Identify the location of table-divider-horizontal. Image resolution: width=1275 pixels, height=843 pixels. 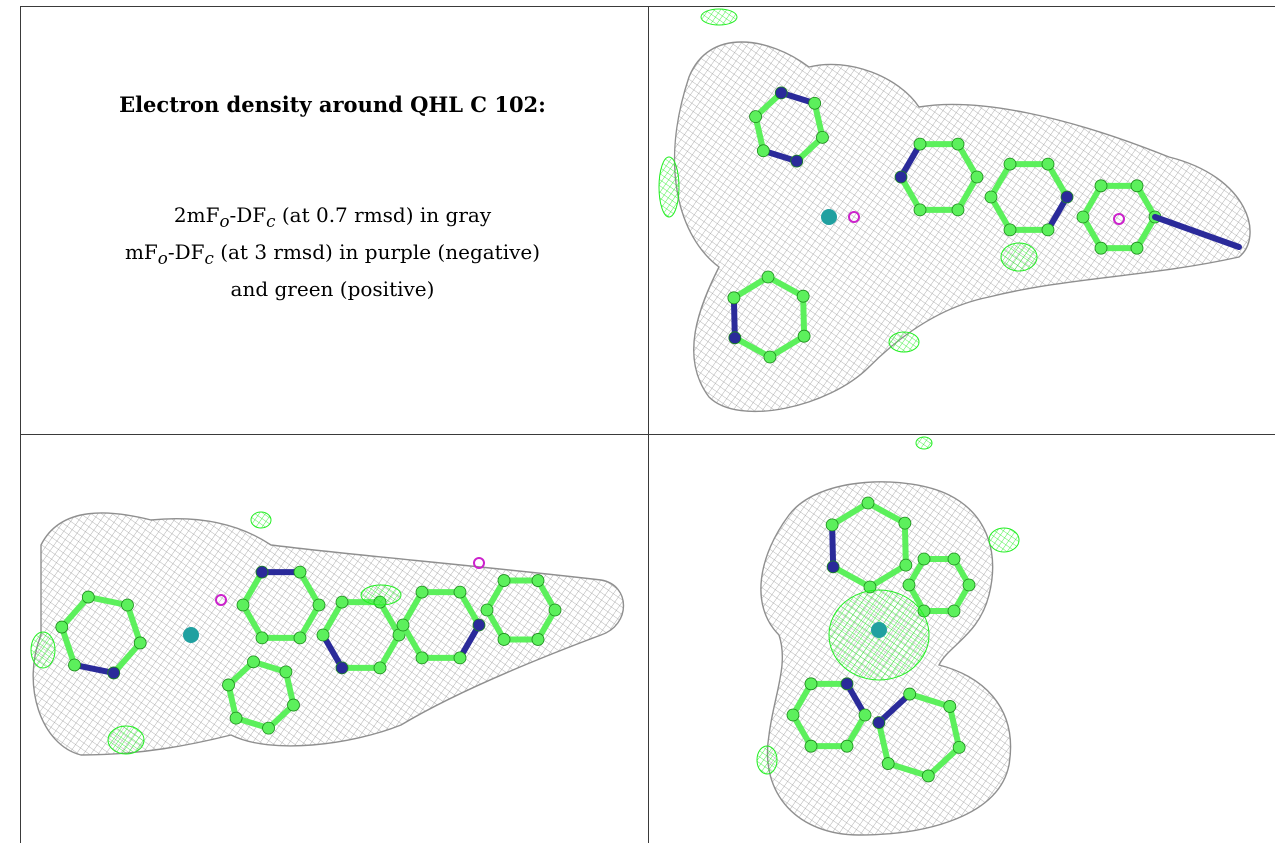
(647, 434).